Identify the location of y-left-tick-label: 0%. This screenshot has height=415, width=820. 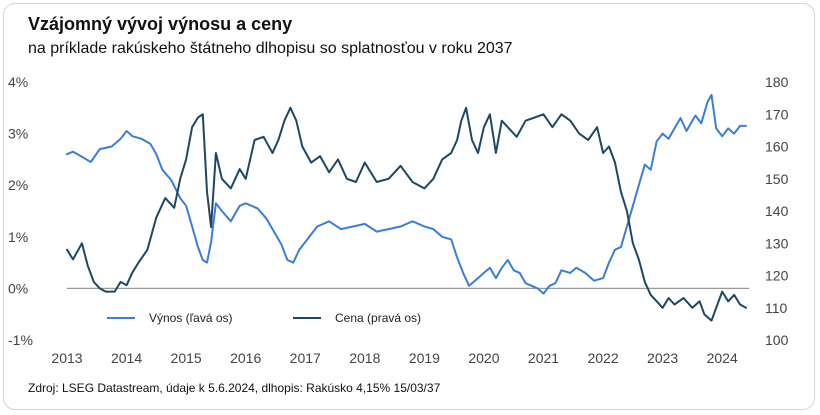
(18, 288).